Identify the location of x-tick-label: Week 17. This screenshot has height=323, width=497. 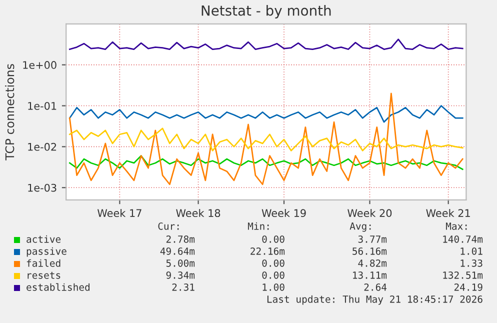
(119, 213).